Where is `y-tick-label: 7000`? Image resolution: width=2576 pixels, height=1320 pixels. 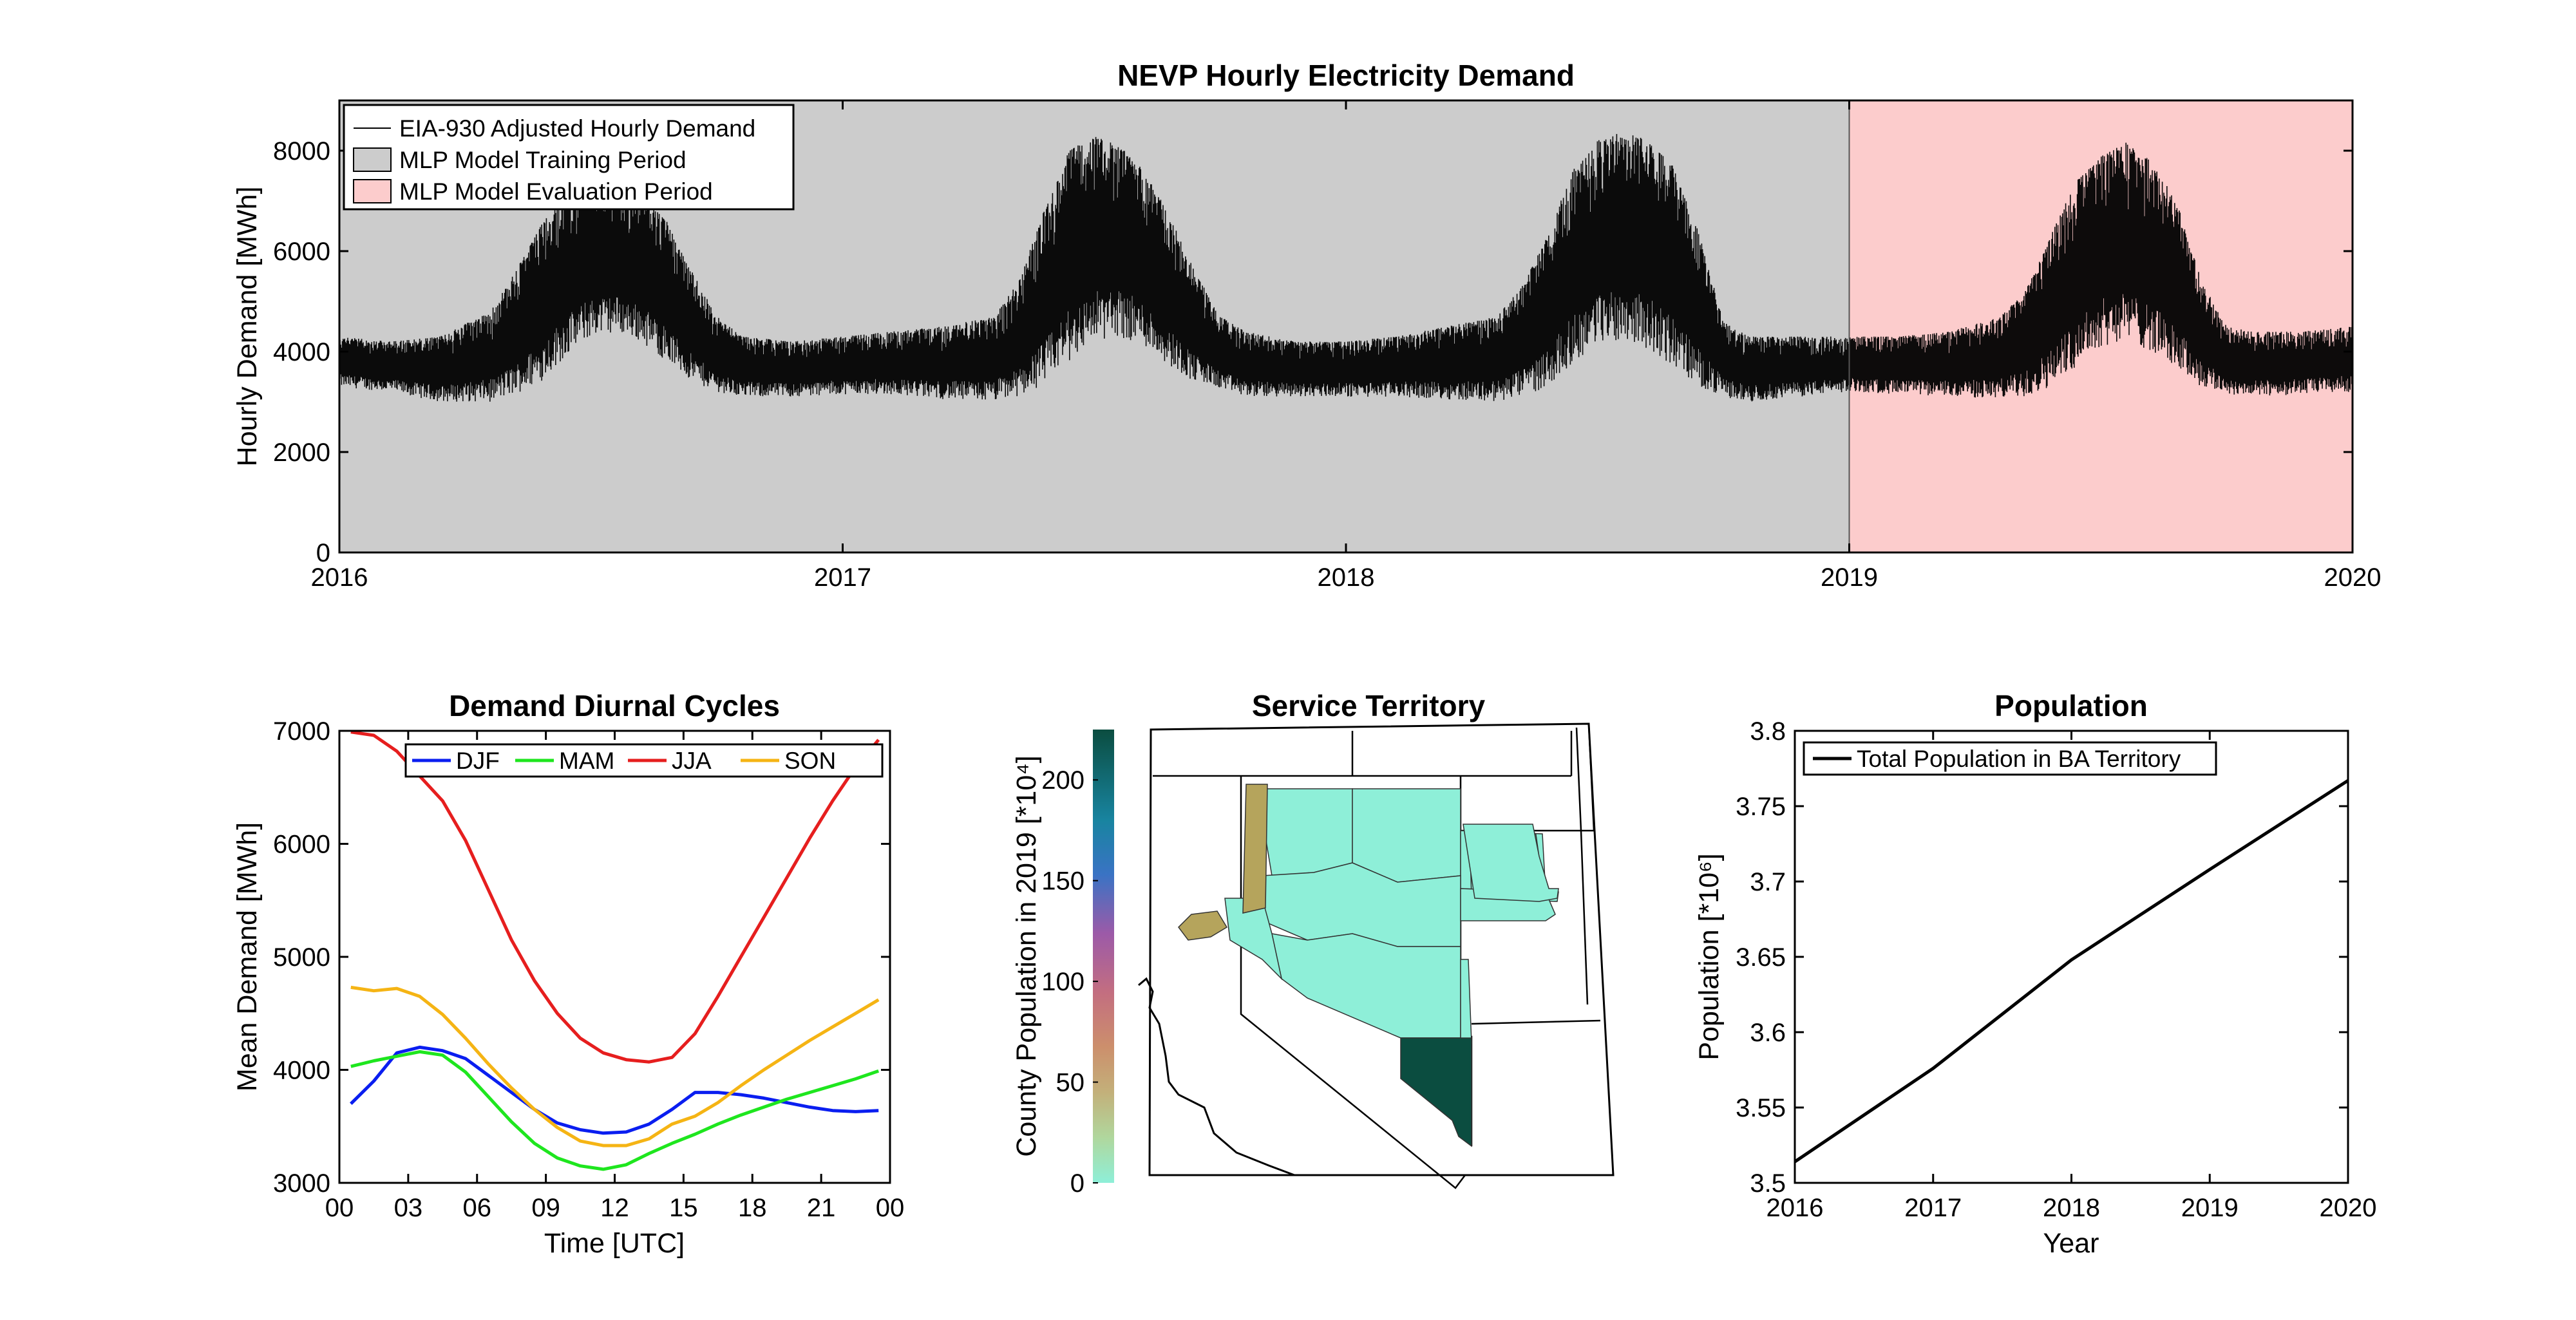 y-tick-label: 7000 is located at coordinates (301, 732).